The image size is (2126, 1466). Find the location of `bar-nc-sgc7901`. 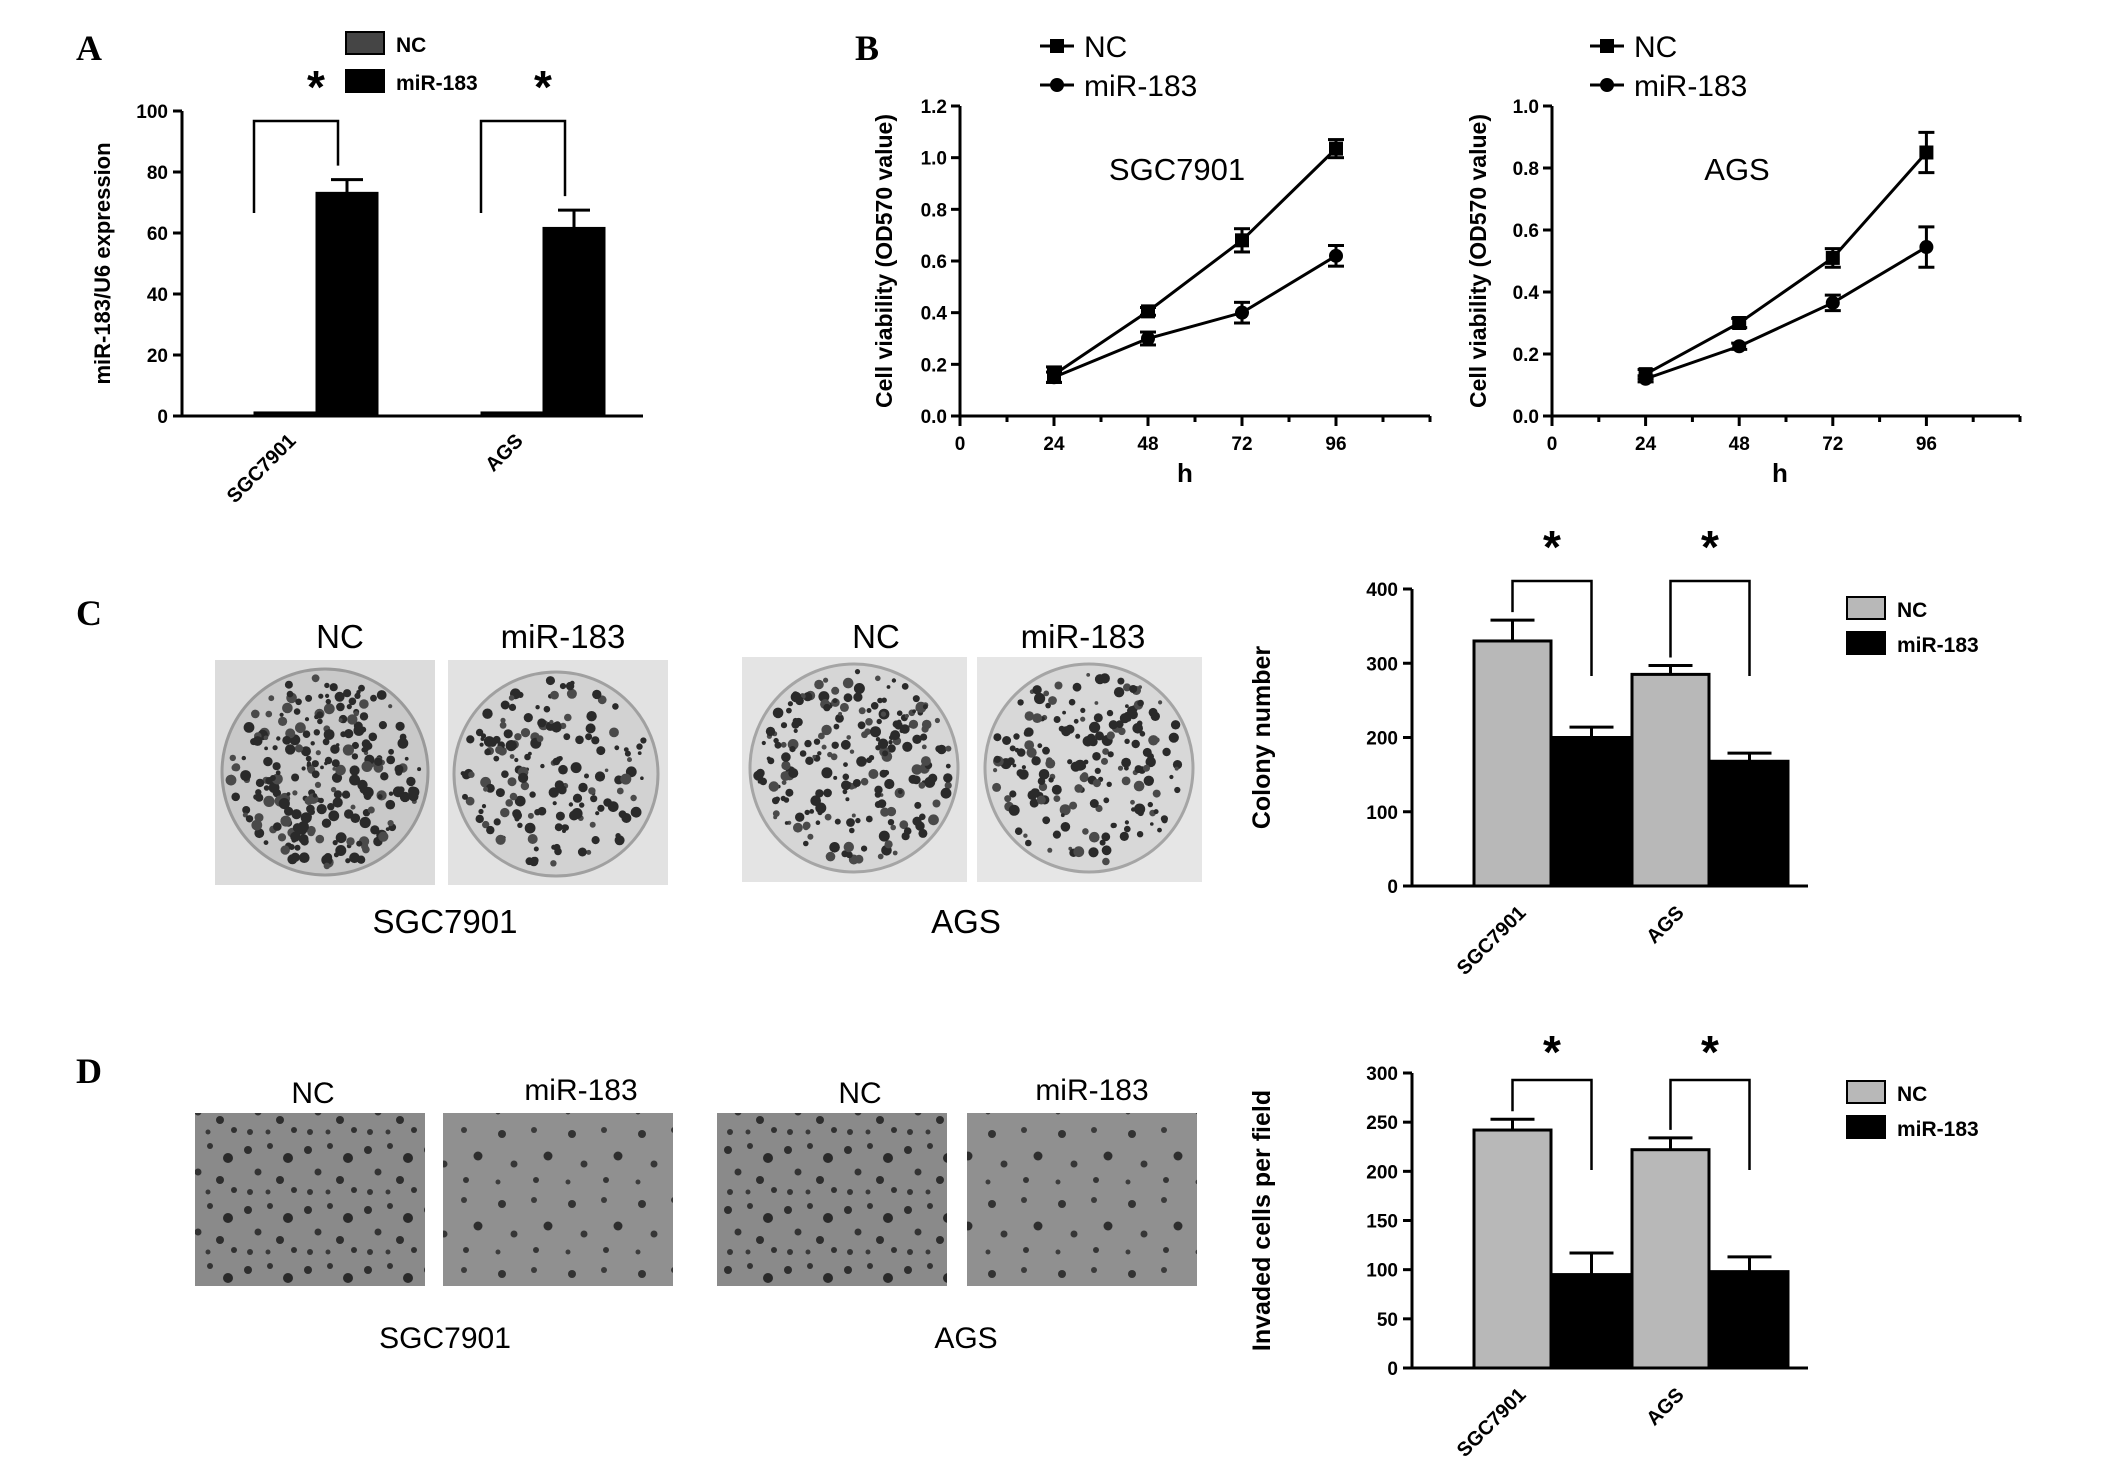

bar-nc-sgc7901 is located at coordinates (285, 414).